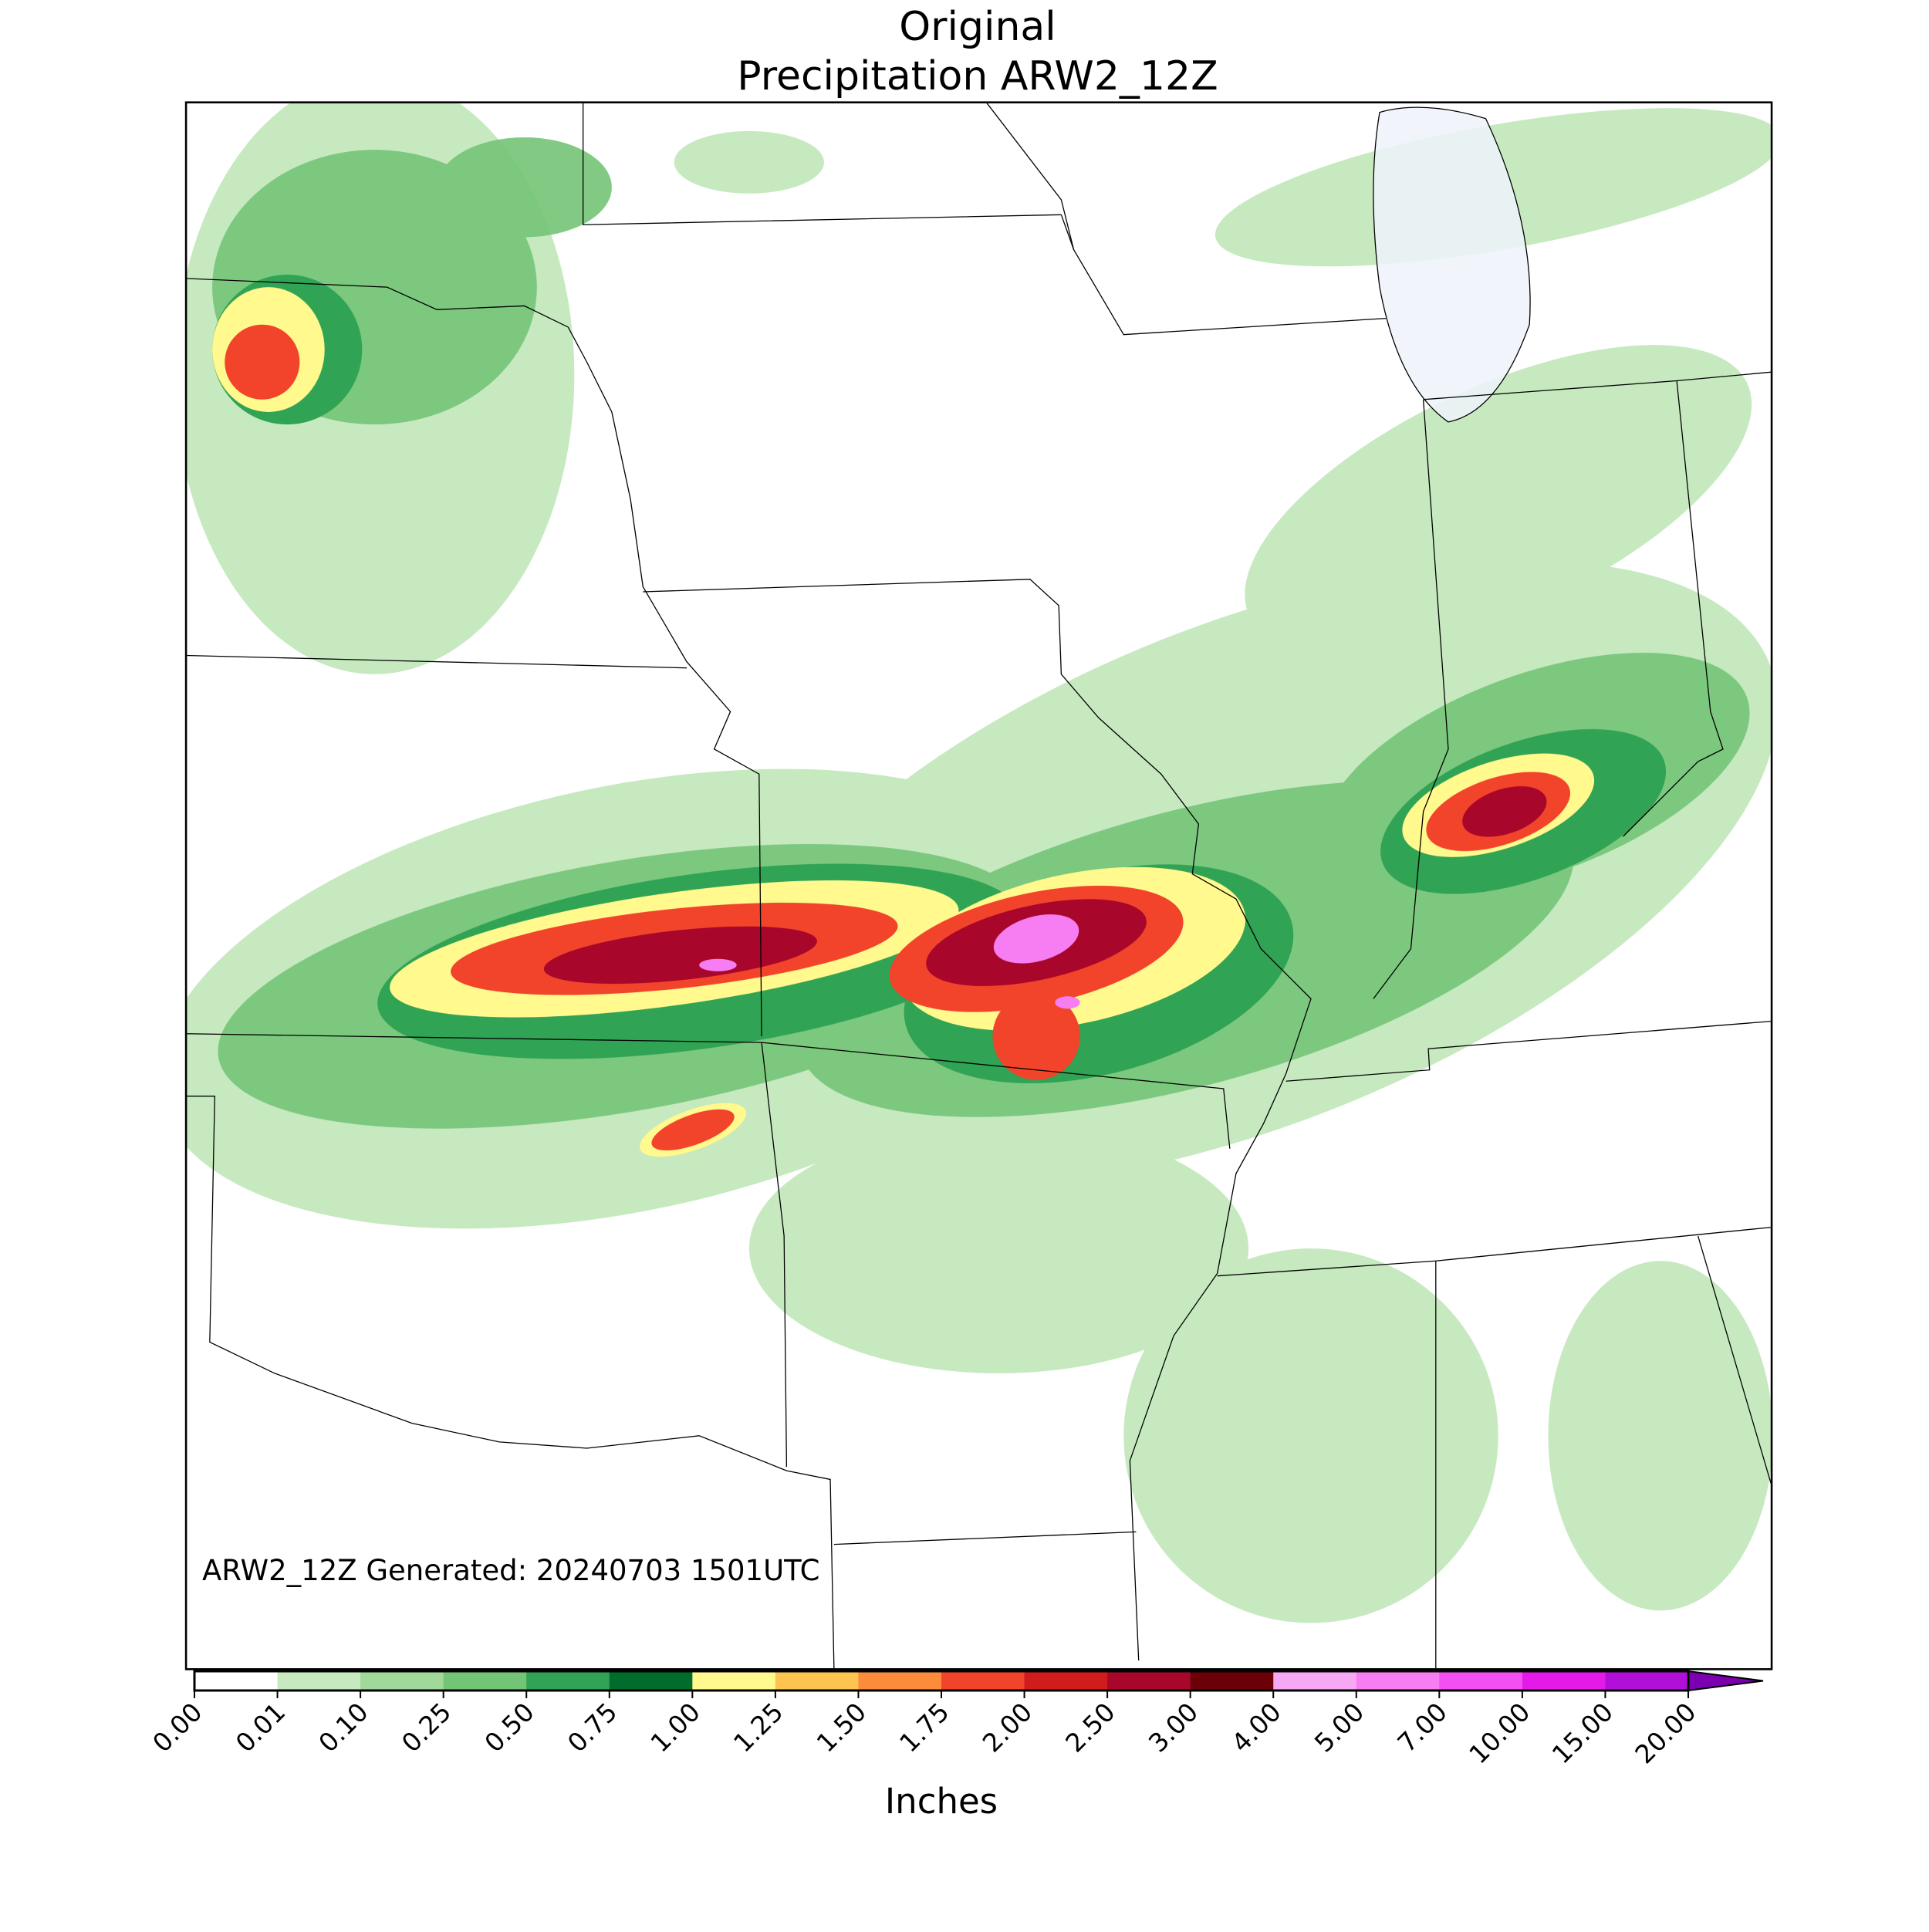 This screenshot has width=1929, height=1932. I want to click on colorbar-tick-label: 15.00, so click(1582, 1733).